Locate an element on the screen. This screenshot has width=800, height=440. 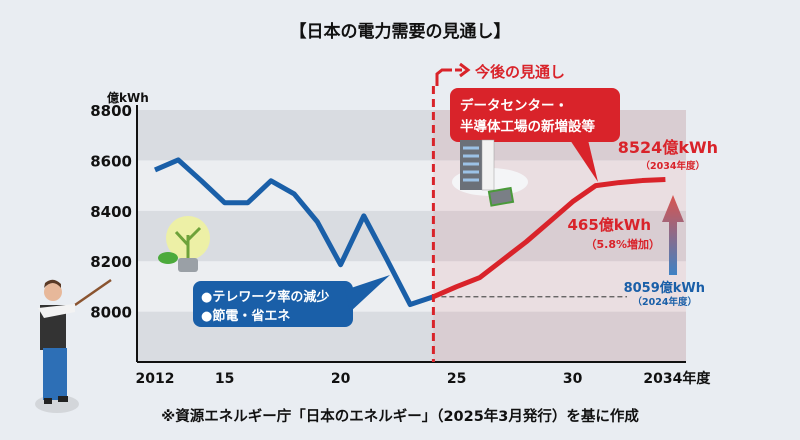
red-callout is located at coordinates (535, 115).